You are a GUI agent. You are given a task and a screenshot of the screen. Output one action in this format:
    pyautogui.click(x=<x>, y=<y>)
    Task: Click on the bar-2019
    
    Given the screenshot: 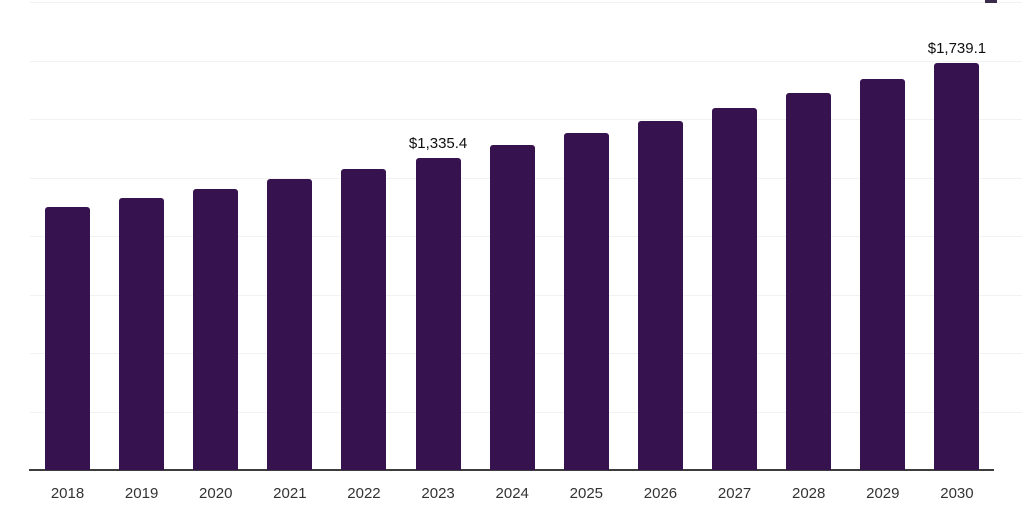 What is the action you would take?
    pyautogui.click(x=142, y=334)
    